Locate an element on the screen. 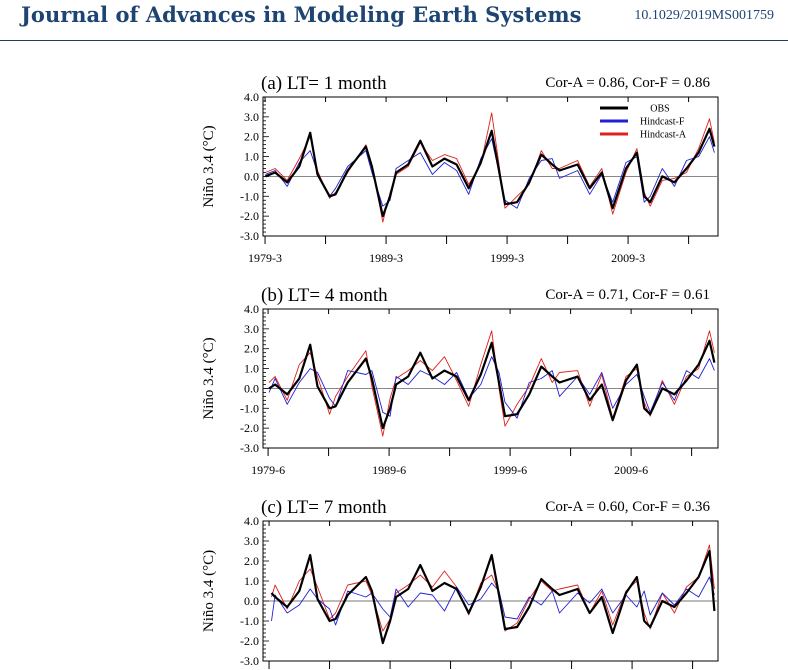 The height and width of the screenshot is (670, 788). panel-label: (c) LT= 7 month is located at coordinates (324, 507).